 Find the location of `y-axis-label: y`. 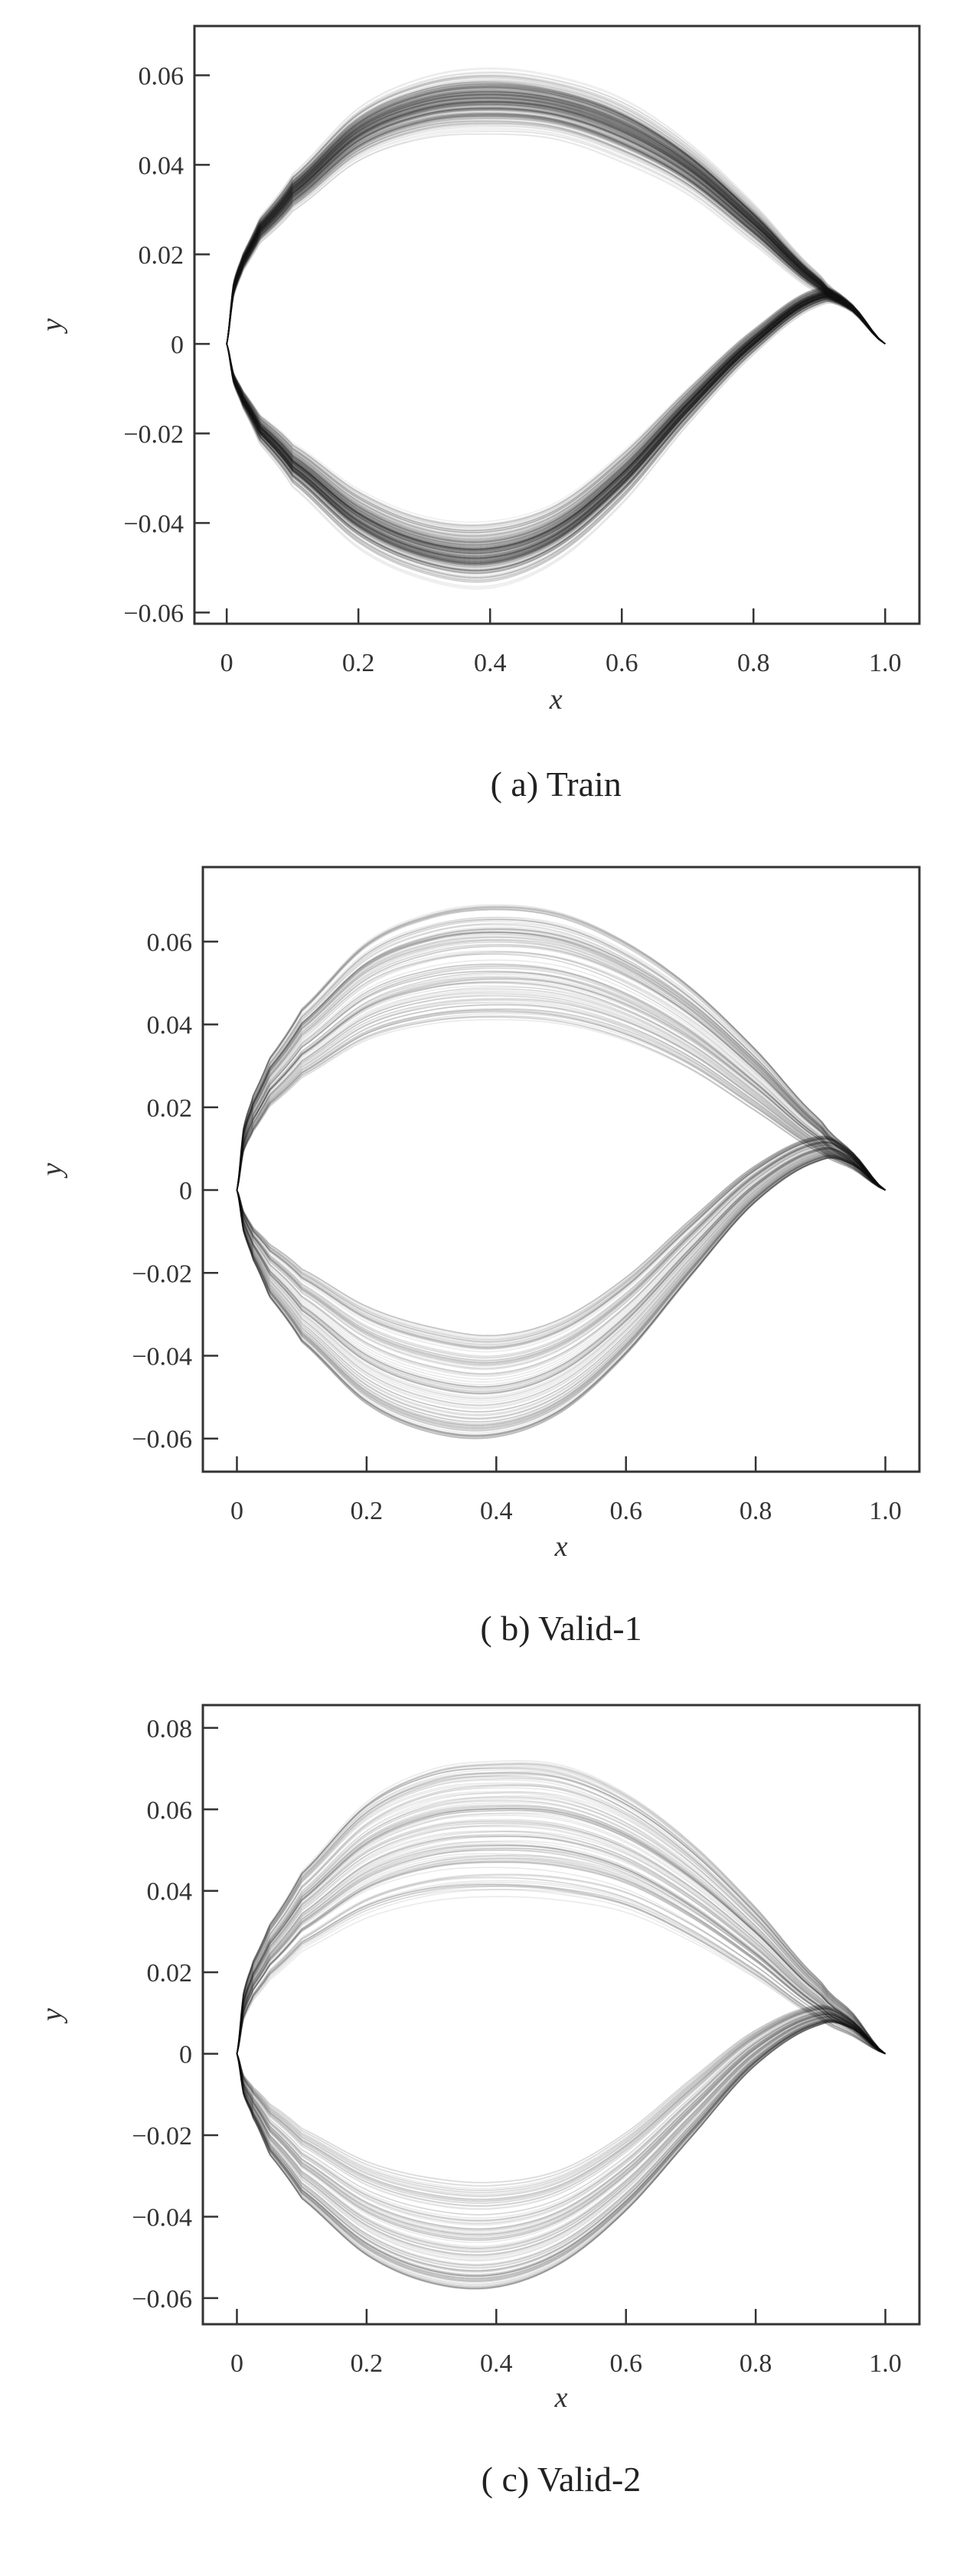

y-axis-label: y is located at coordinates (52, 326).